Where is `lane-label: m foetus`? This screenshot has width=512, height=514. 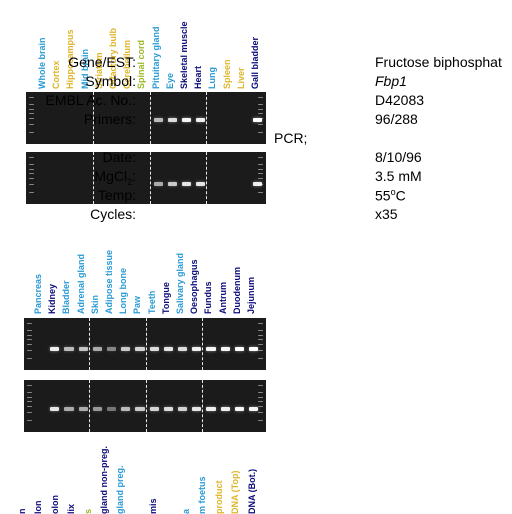 lane-label: m foetus is located at coordinates (202, 495).